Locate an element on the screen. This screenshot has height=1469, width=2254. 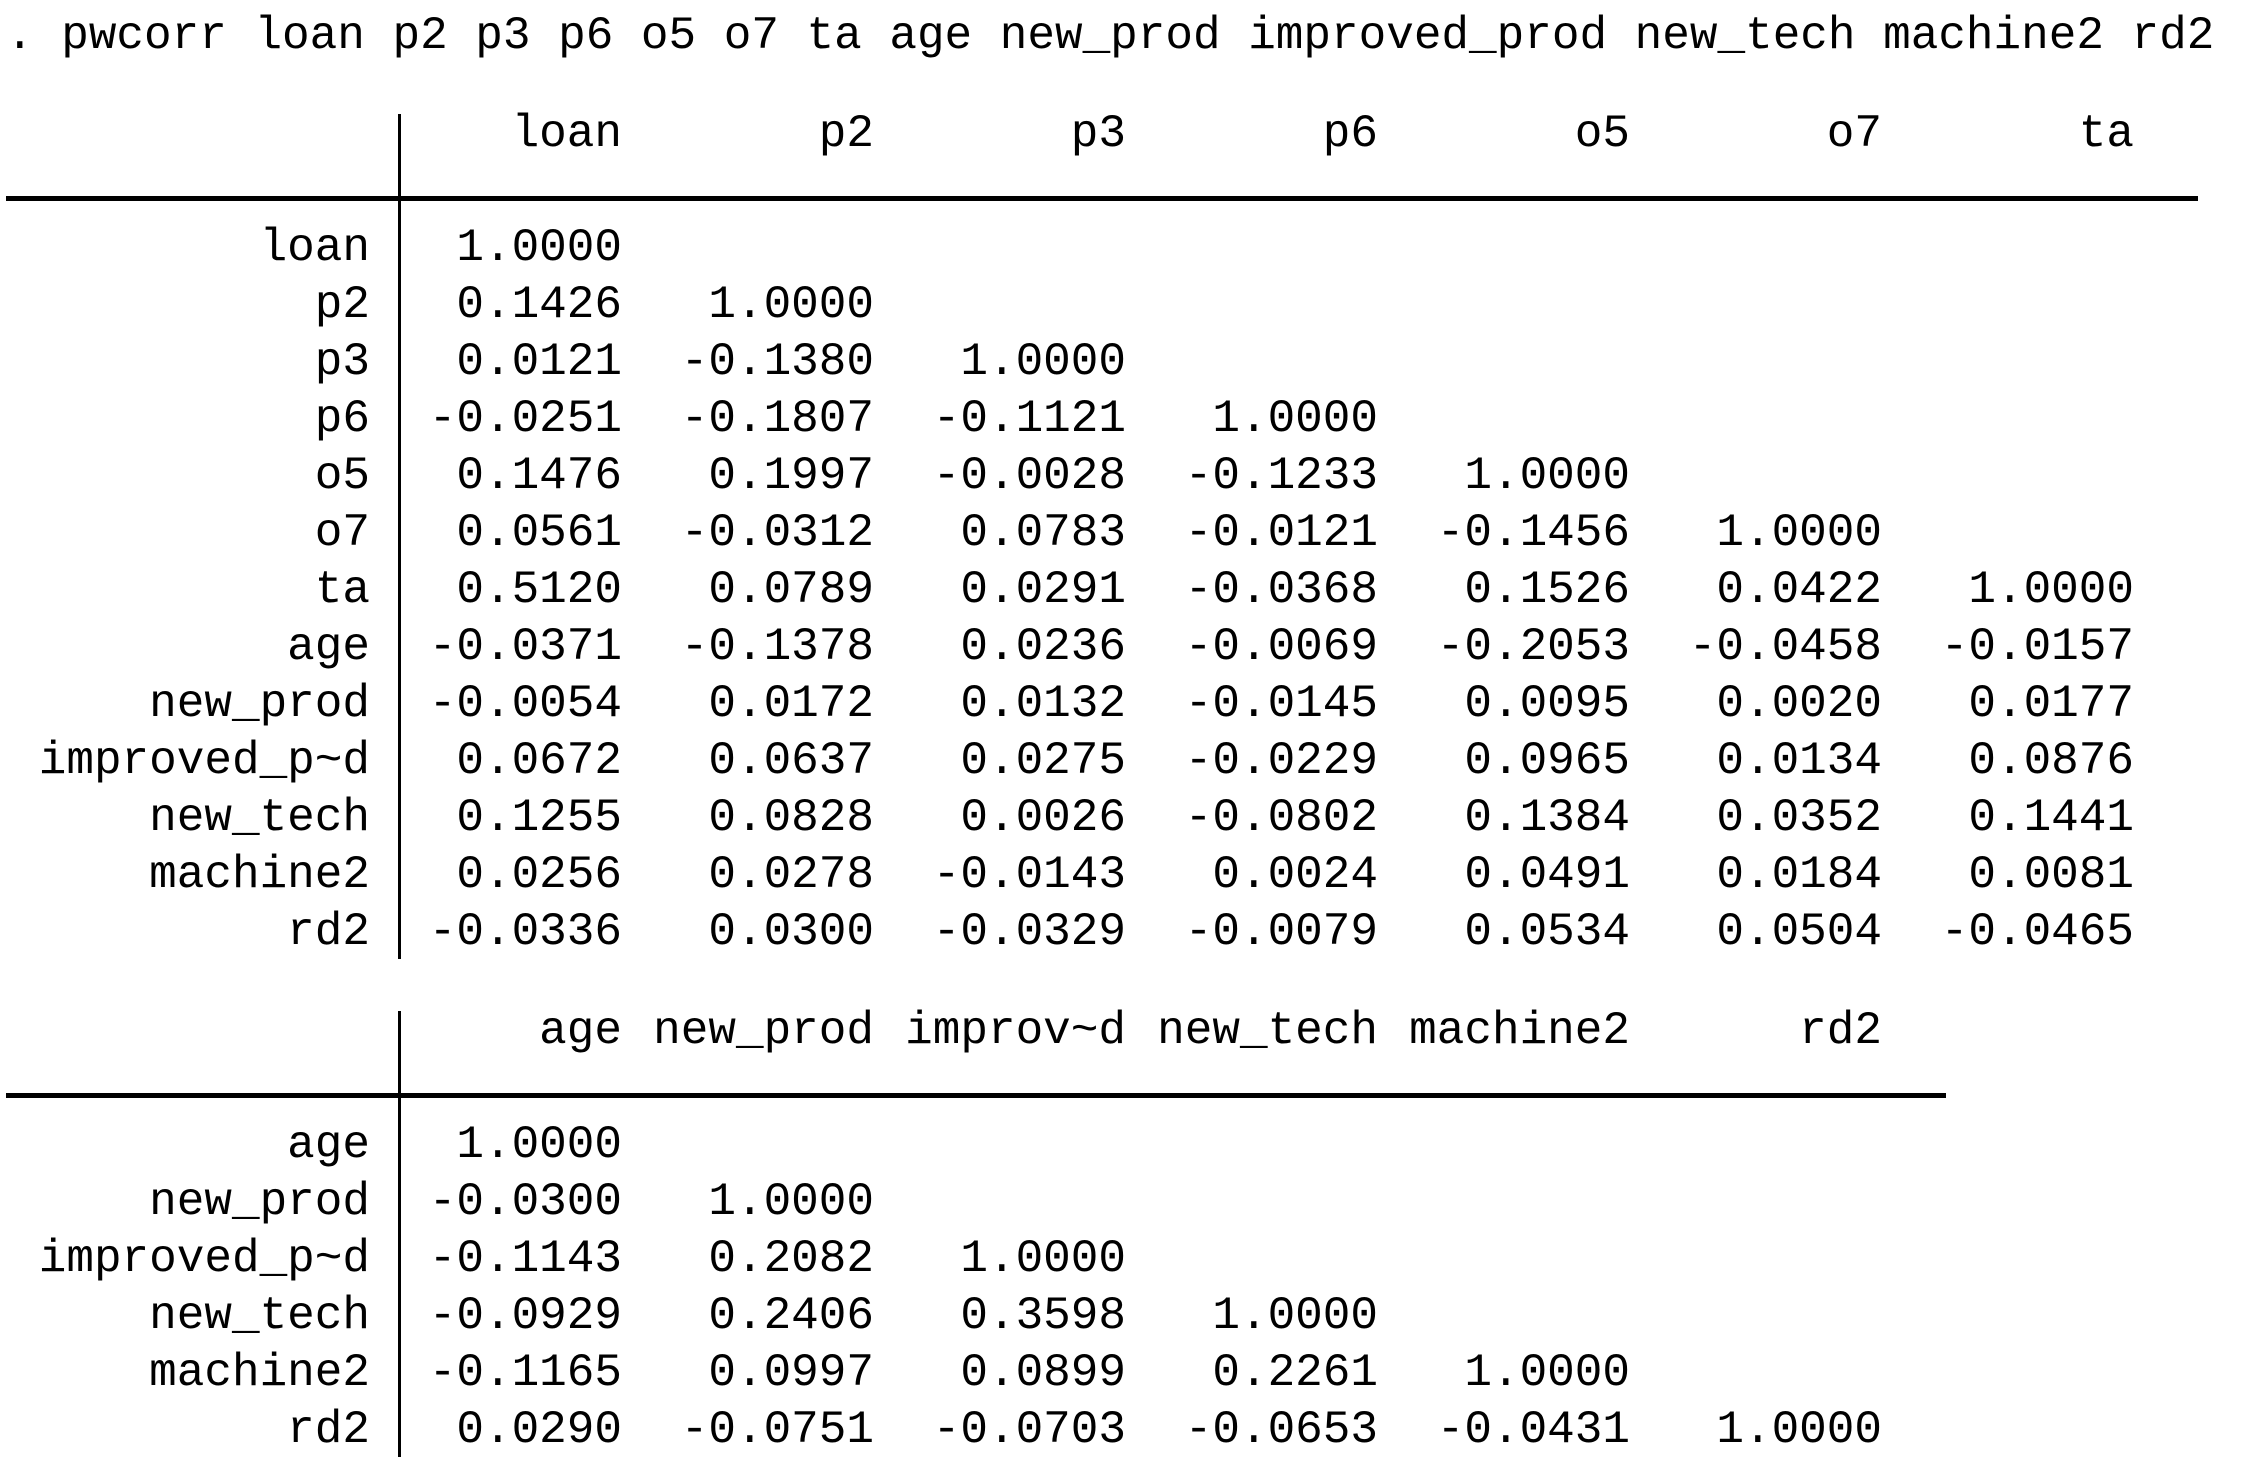
column-header: new_tech is located at coordinates (1267, 1031).